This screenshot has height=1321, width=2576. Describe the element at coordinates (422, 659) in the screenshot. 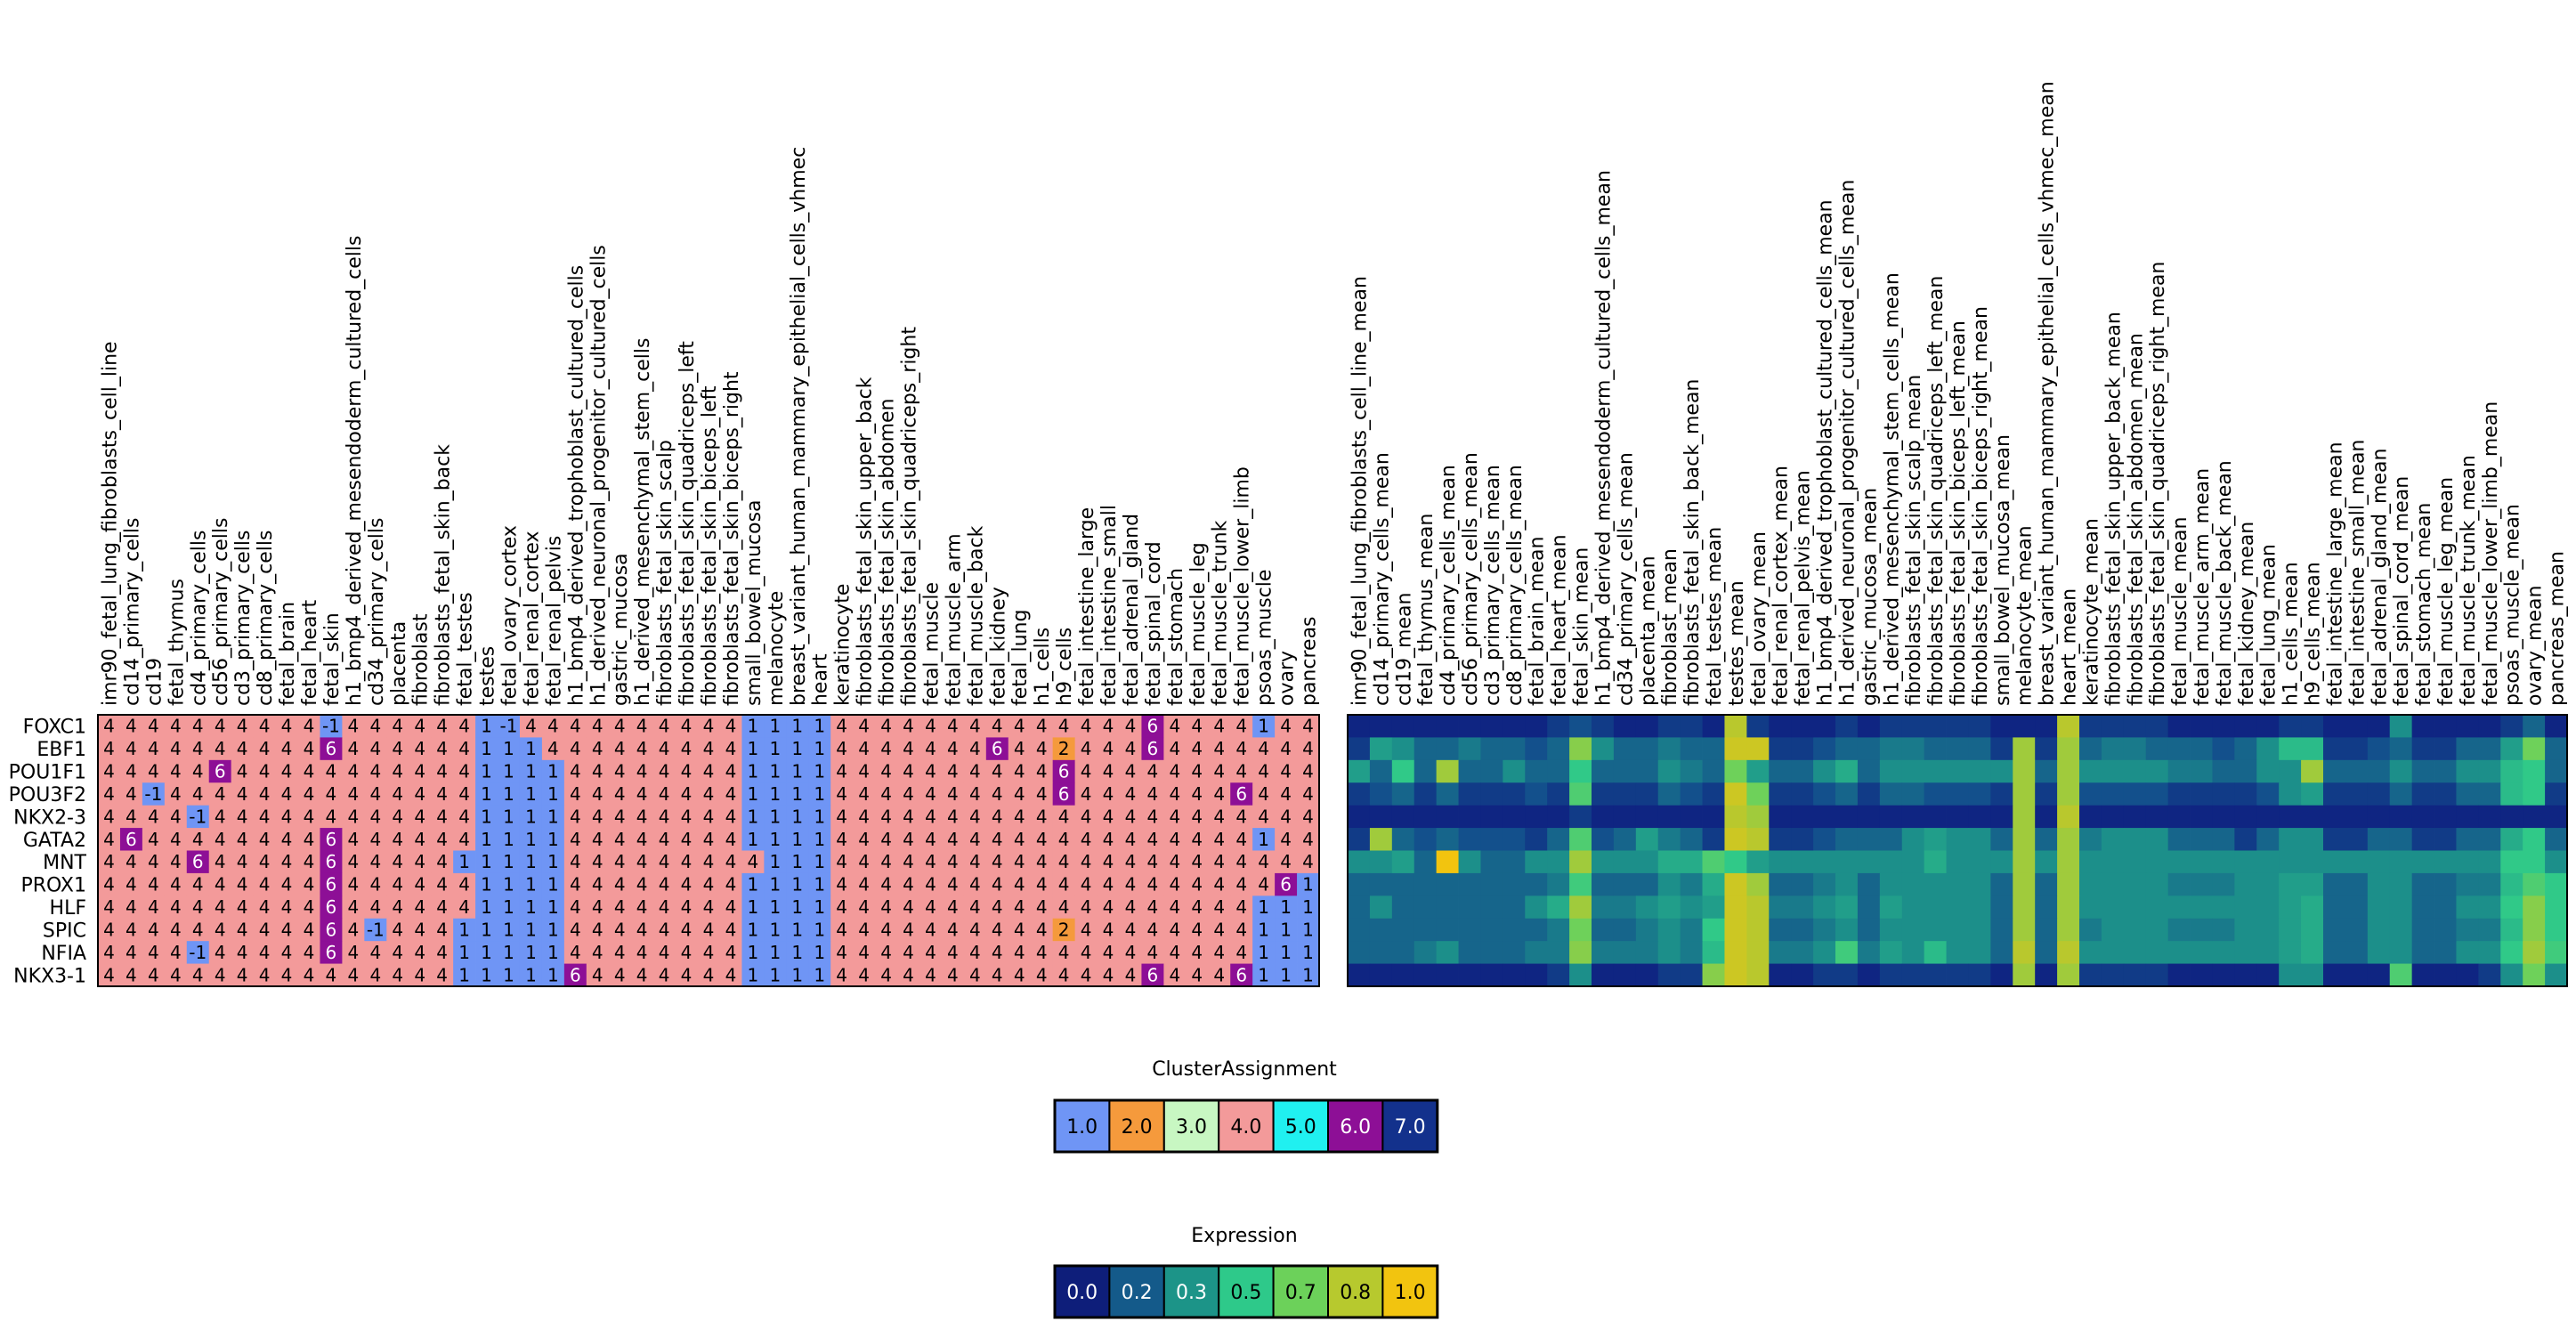

I see `column-label: fibroblast` at that location.